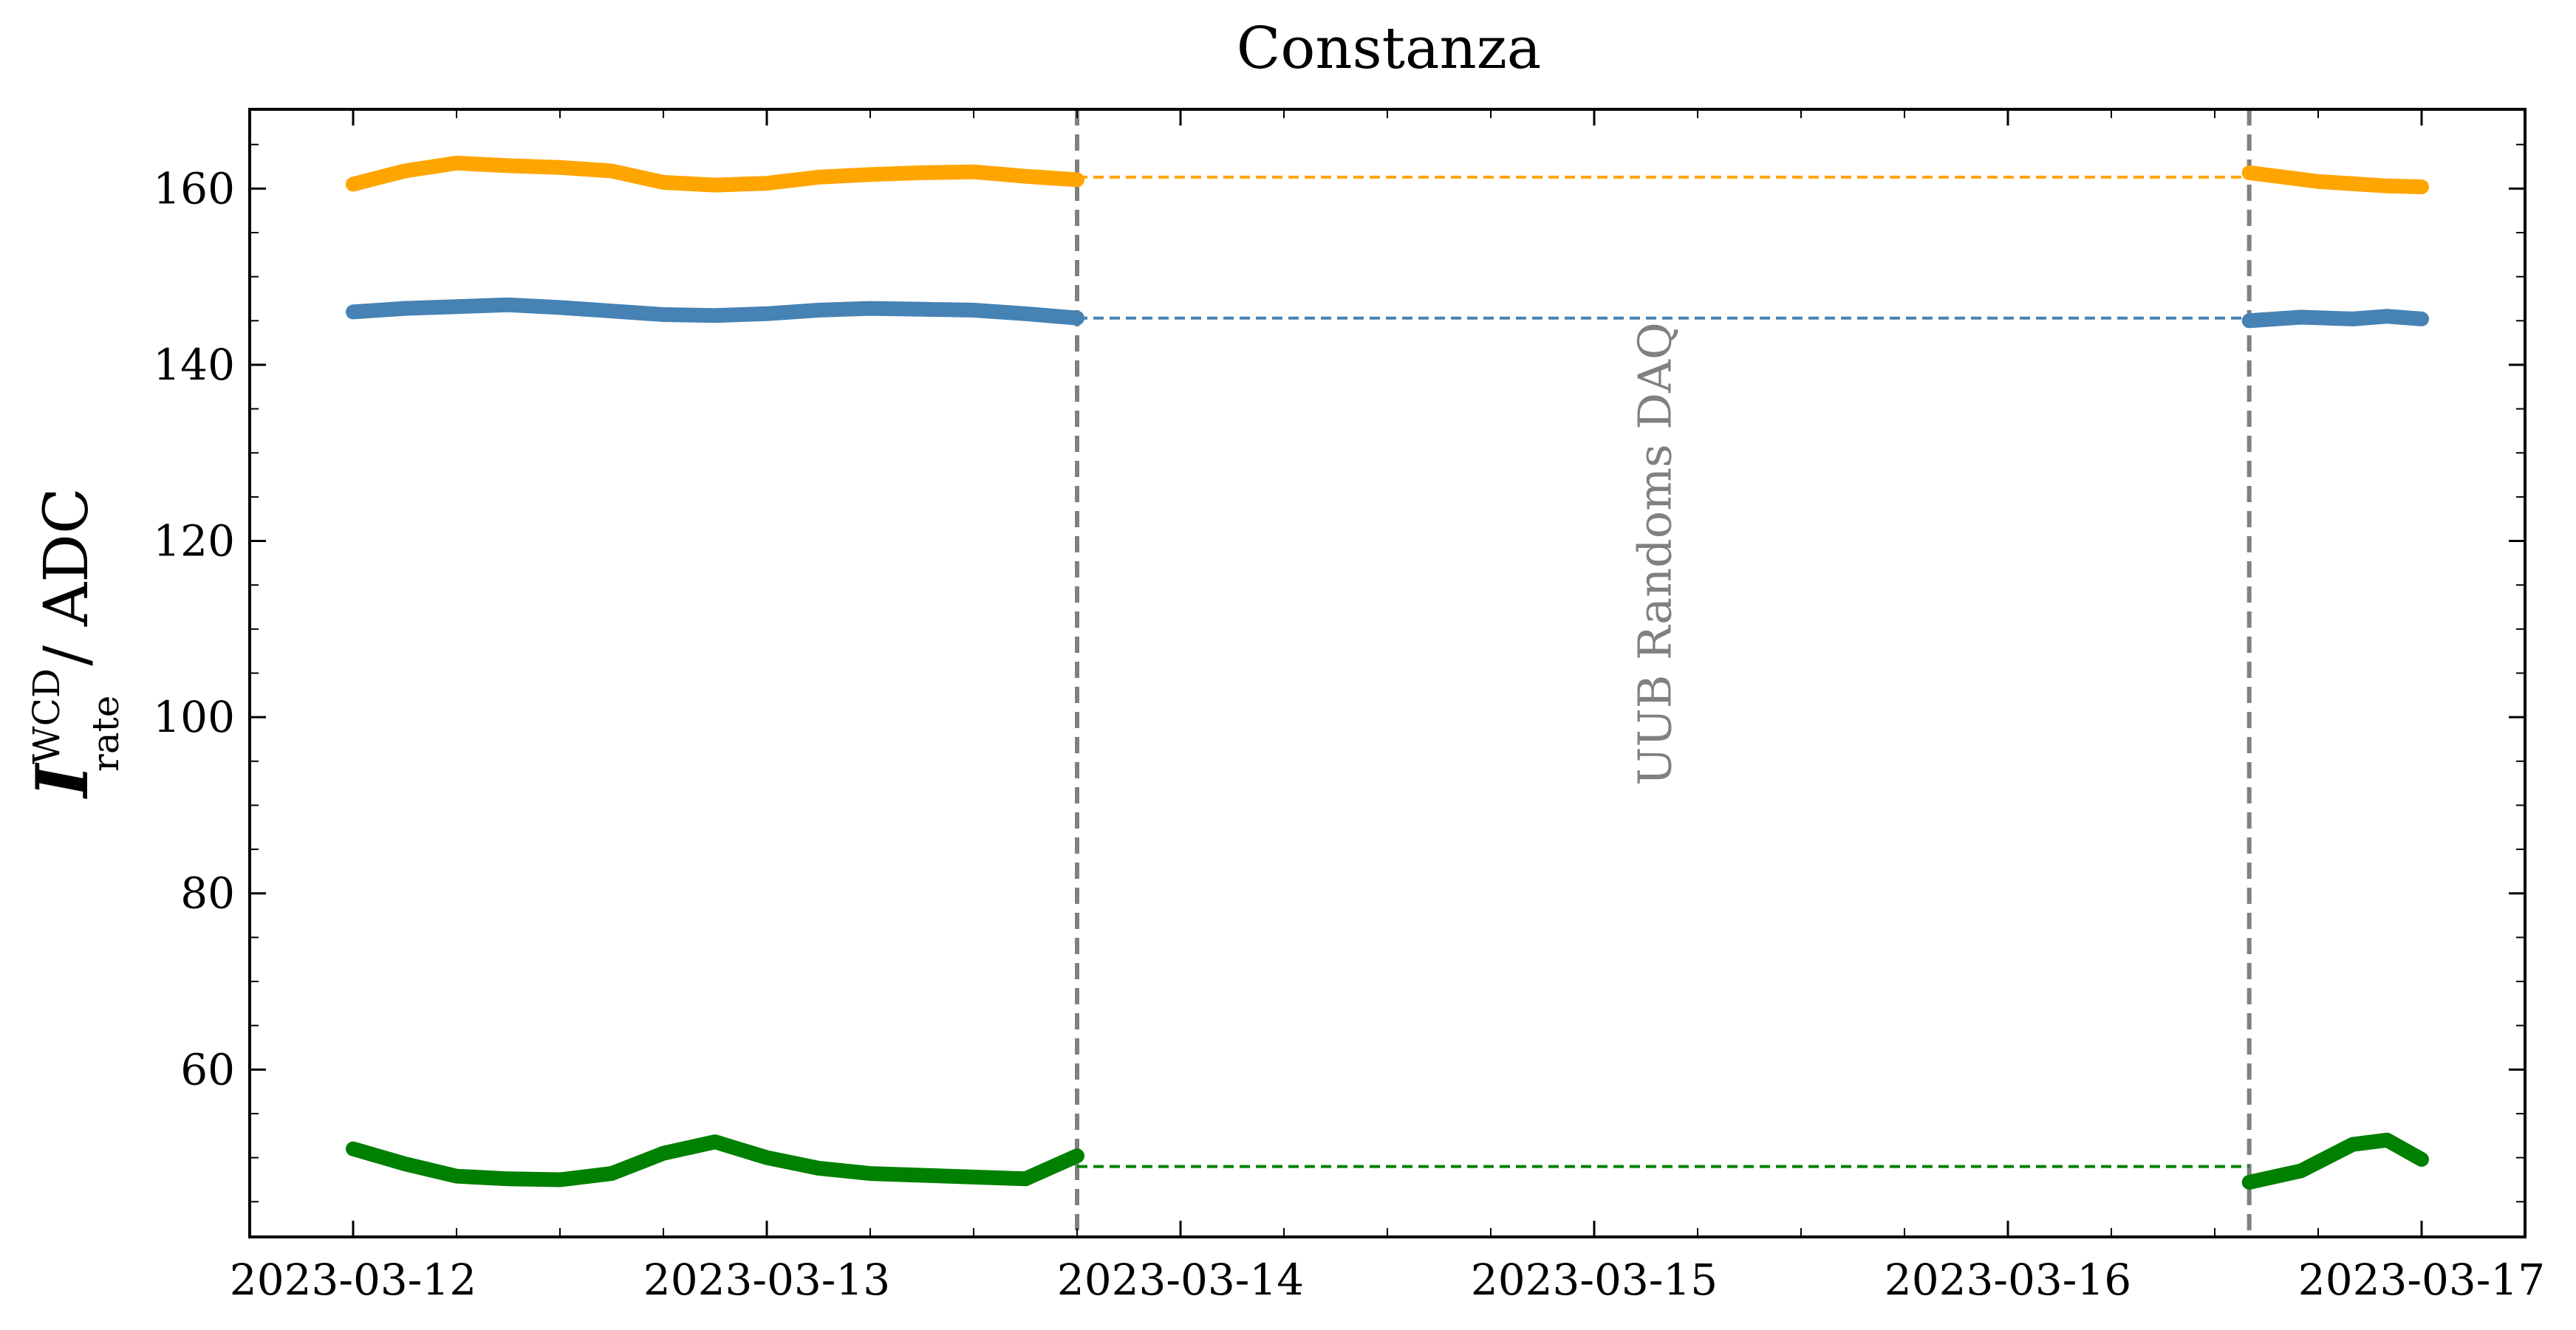 Image resolution: width=2576 pixels, height=1330 pixels. What do you see at coordinates (106, 734) in the screenshot?
I see `y-axis-label-subscript: rate` at bounding box center [106, 734].